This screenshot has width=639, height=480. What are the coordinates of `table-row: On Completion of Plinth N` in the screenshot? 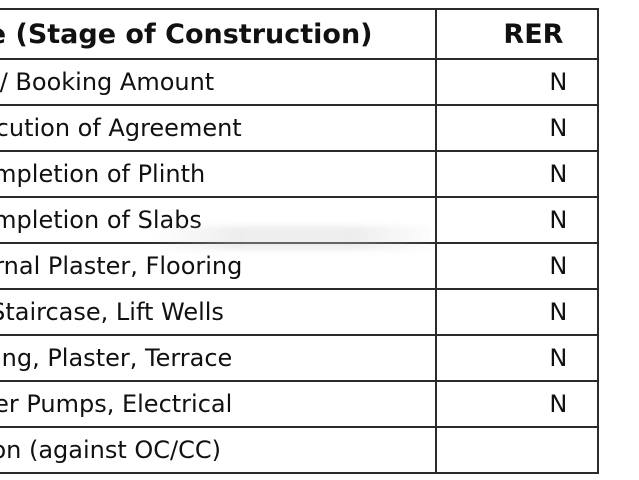 It's located at (299, 174).